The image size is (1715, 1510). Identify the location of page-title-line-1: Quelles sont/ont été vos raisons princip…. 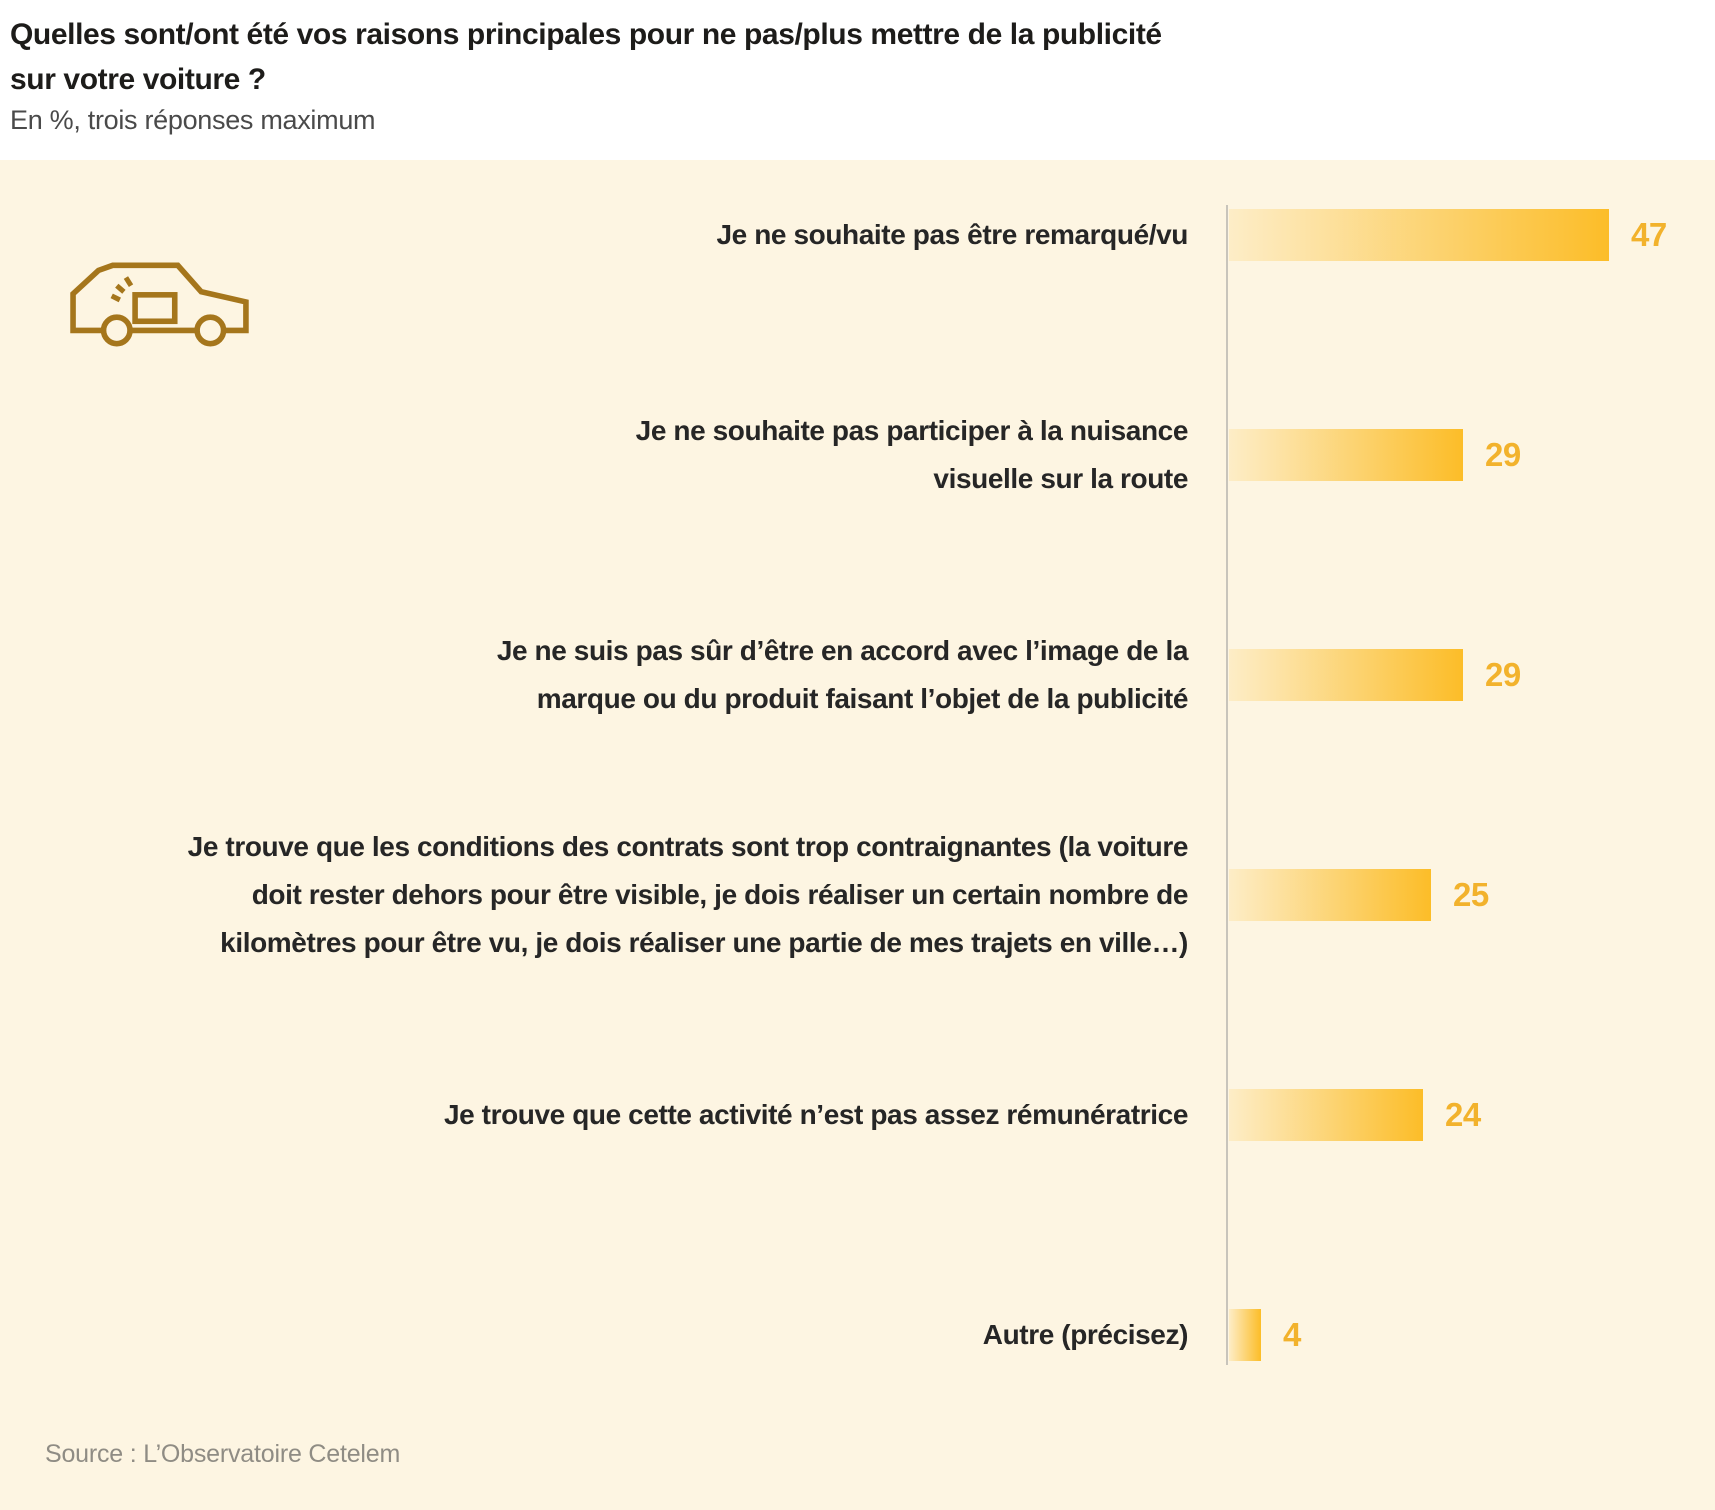
(586, 34).